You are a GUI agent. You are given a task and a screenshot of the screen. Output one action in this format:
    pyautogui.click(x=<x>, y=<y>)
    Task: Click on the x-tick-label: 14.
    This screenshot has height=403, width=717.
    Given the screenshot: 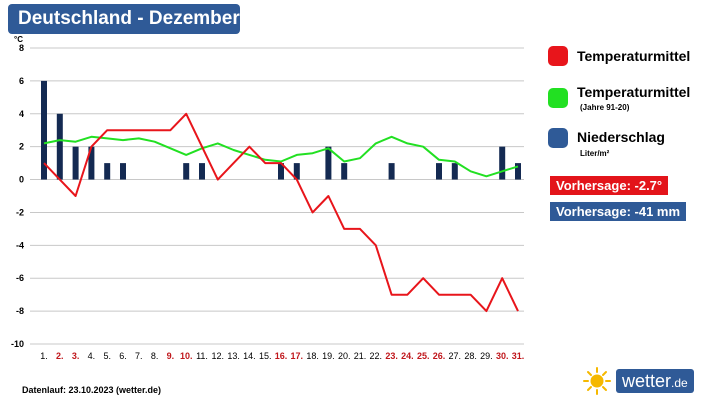 What is the action you would take?
    pyautogui.click(x=249, y=356)
    